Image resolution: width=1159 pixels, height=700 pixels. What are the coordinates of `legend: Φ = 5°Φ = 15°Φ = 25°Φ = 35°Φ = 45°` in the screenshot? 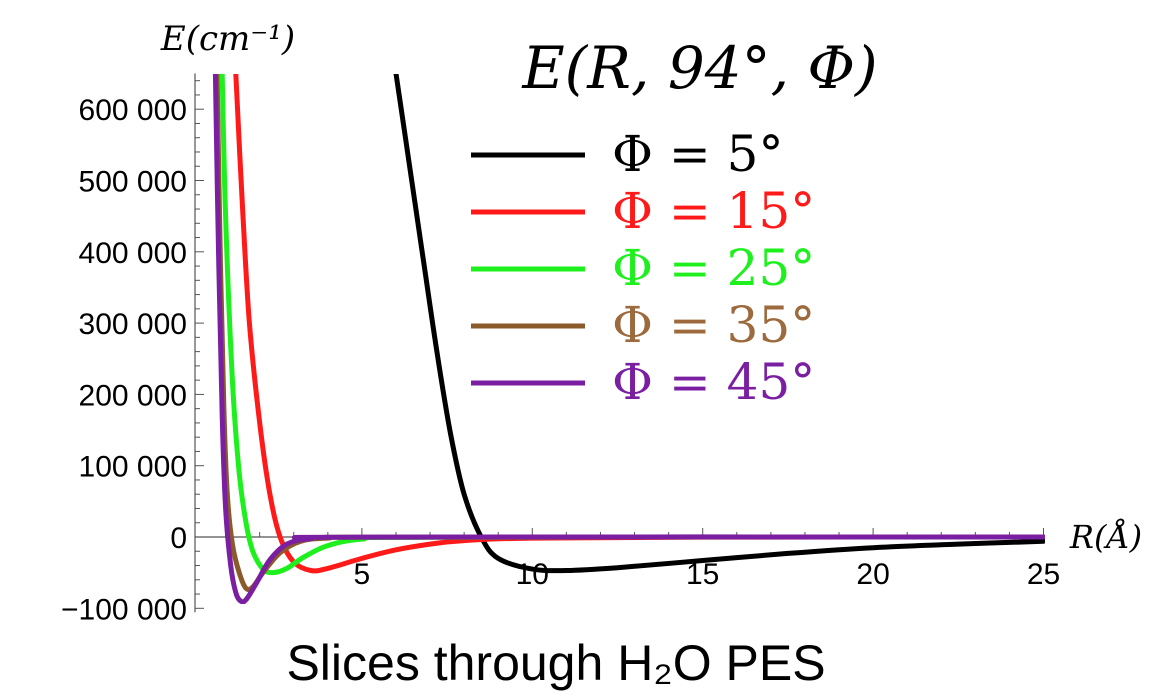 It's located at (643, 268).